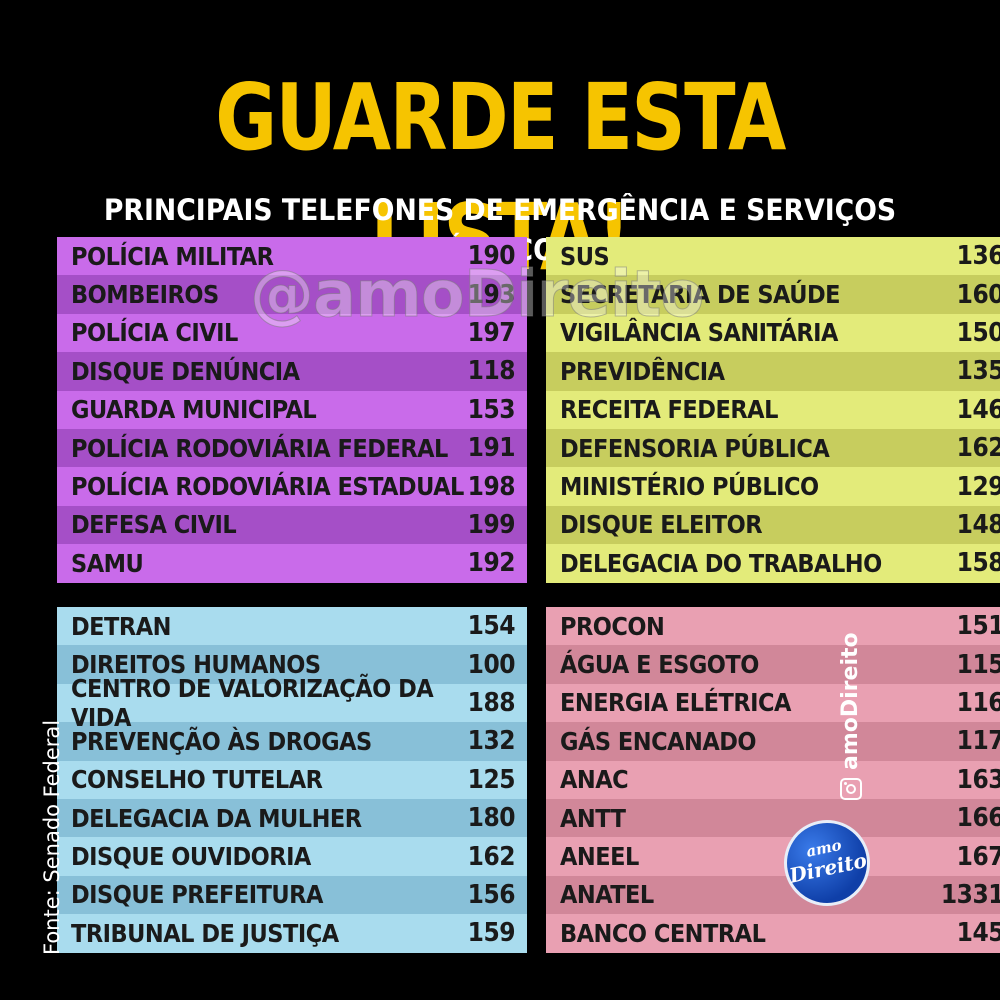 This screenshot has height=1000, width=1000. What do you see at coordinates (154, 333) in the screenshot?
I see `service-label: POLÍCIA CIVIL` at bounding box center [154, 333].